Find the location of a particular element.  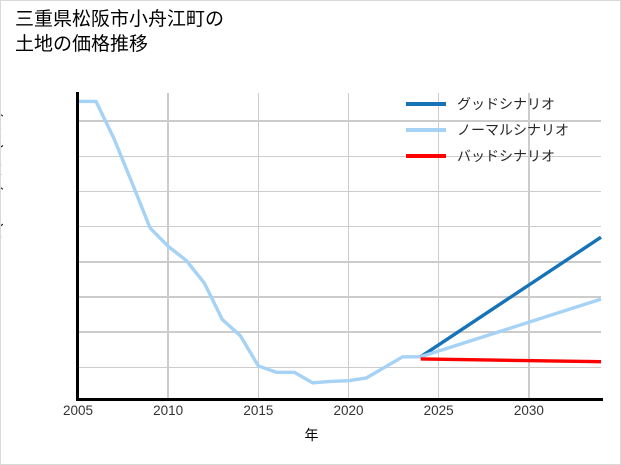

legend-label: ノーマルシナリオ is located at coordinates (513, 130).